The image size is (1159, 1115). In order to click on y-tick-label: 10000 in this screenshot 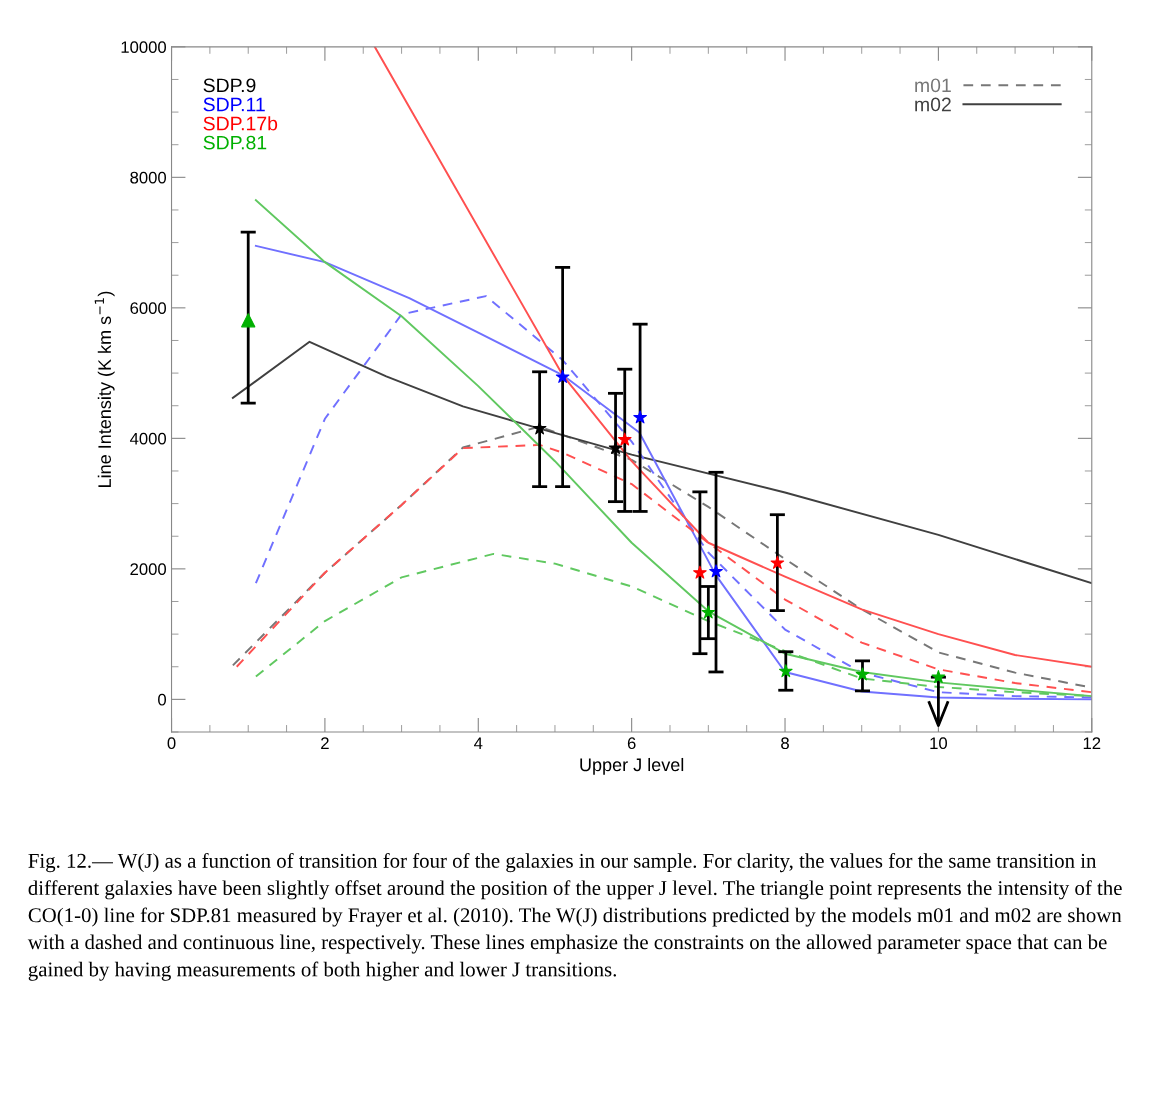, I will do `click(144, 47)`.